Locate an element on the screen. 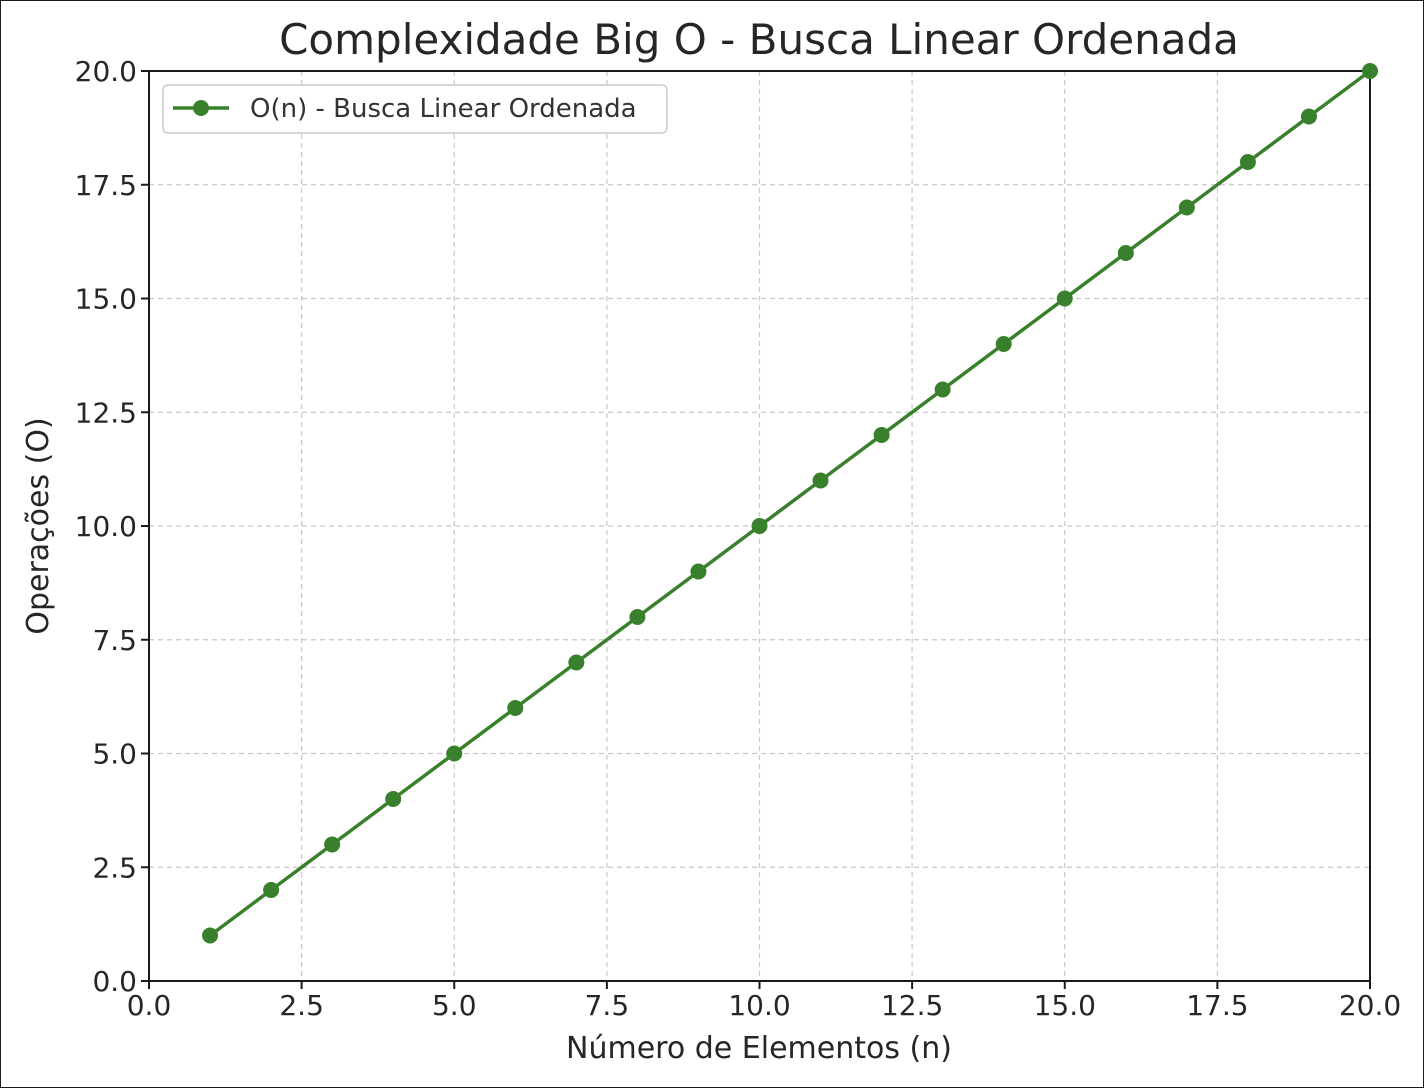 The width and height of the screenshot is (1424, 1088). x-tick-label: 7.5 is located at coordinates (607, 1005).